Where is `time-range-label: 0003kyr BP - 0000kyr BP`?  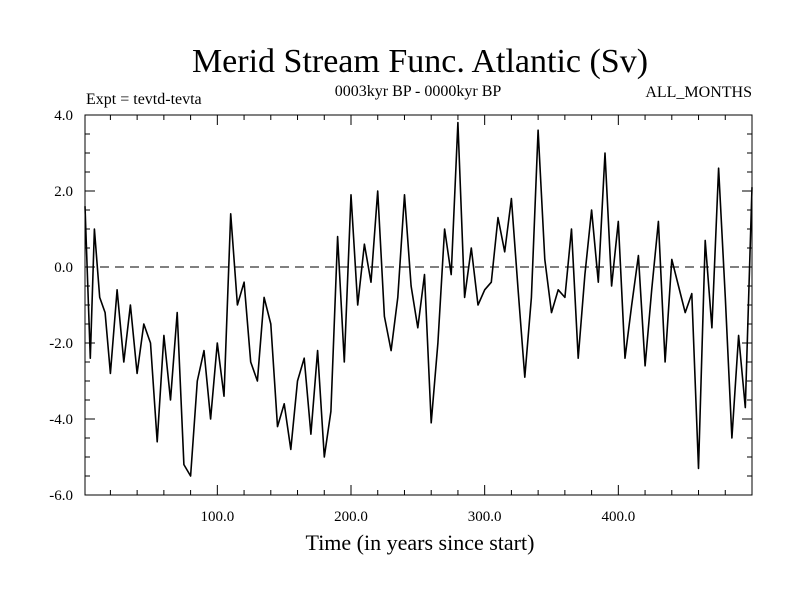 time-range-label: 0003kyr BP - 0000kyr BP is located at coordinates (418, 91).